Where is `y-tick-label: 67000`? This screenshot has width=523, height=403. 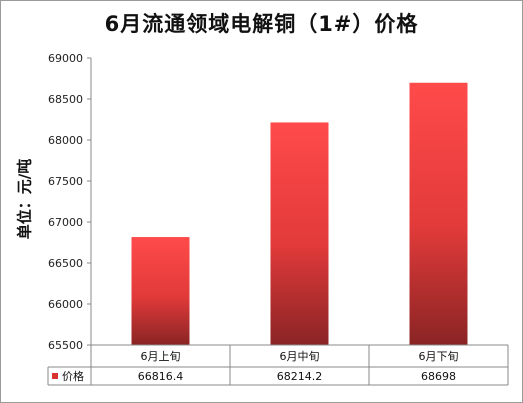 y-tick-label: 67000 is located at coordinates (65, 222).